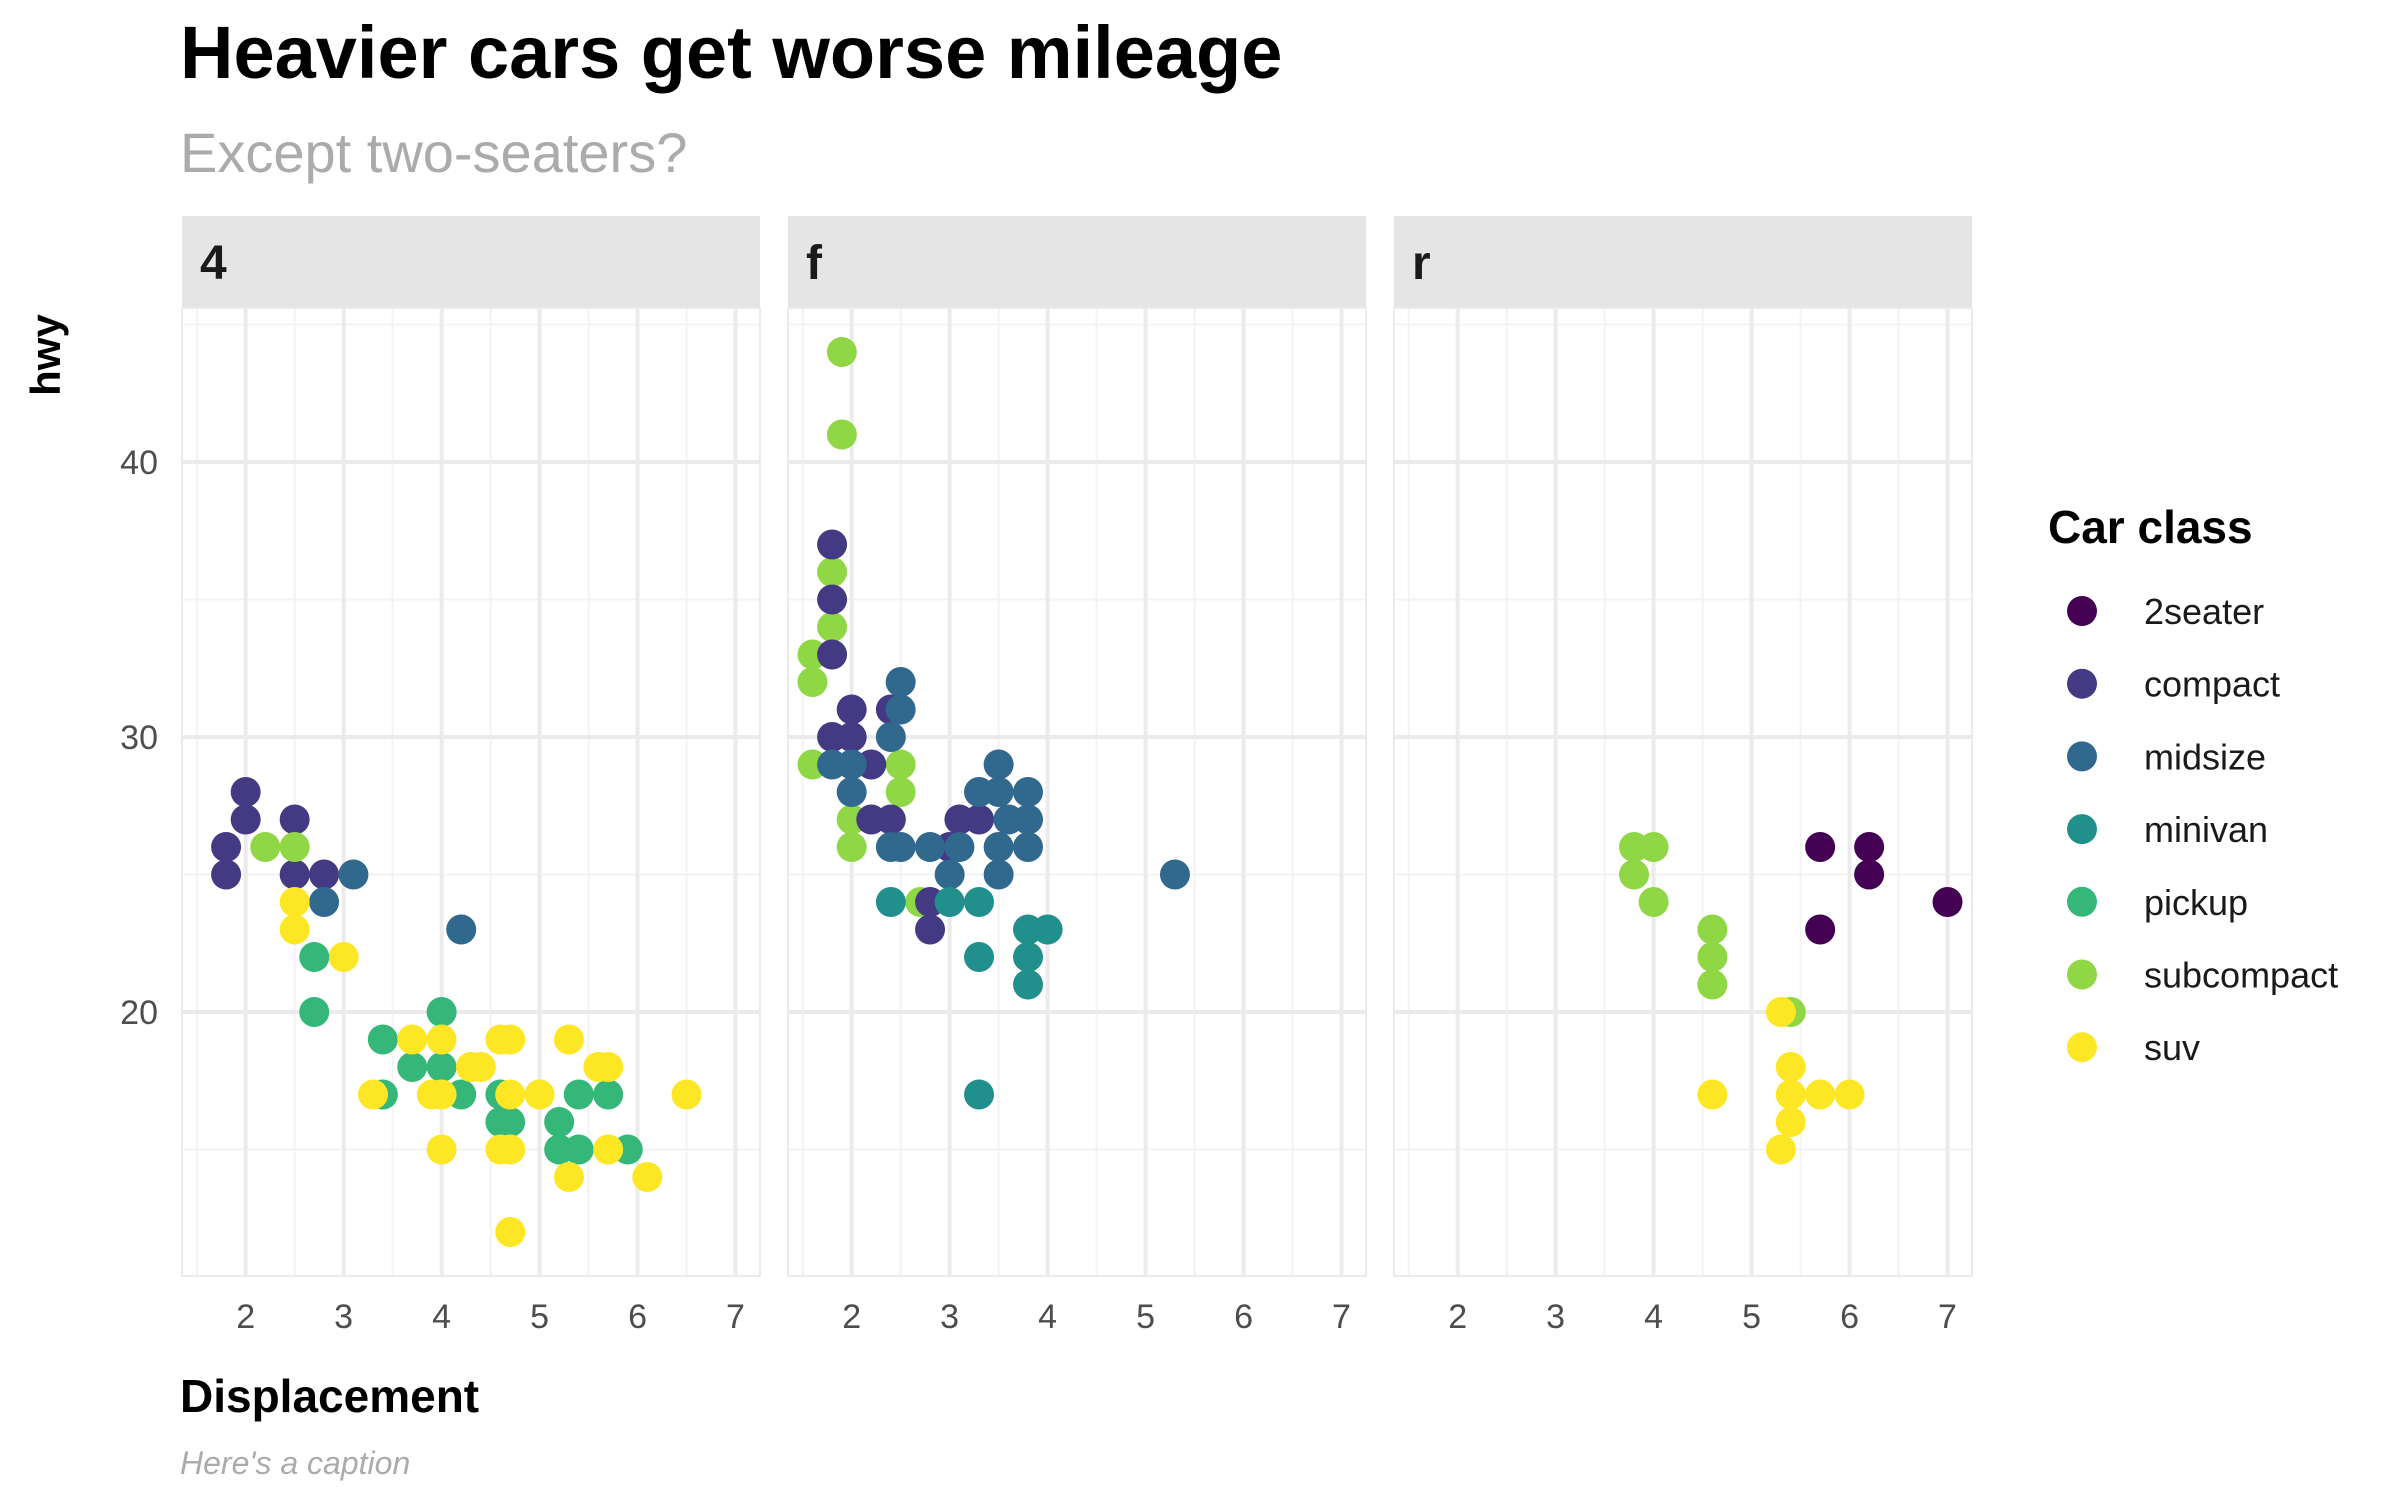 This screenshot has height=1500, width=2400. What do you see at coordinates (1077, 262) in the screenshot?
I see `facet-strip-f` at bounding box center [1077, 262].